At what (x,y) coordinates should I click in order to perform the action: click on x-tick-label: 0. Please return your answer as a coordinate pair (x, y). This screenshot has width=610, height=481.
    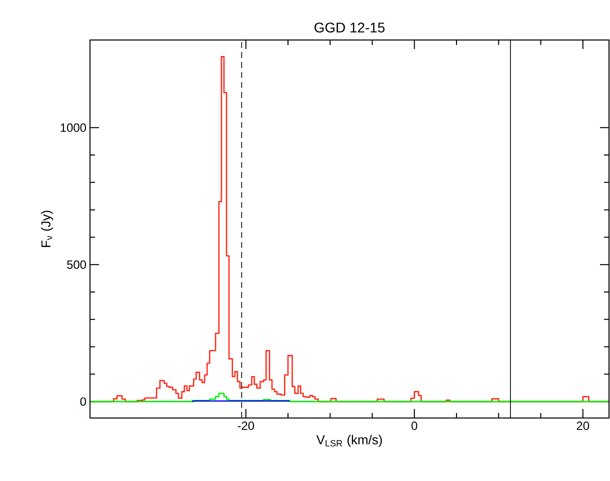
    Looking at the image, I should click on (415, 426).